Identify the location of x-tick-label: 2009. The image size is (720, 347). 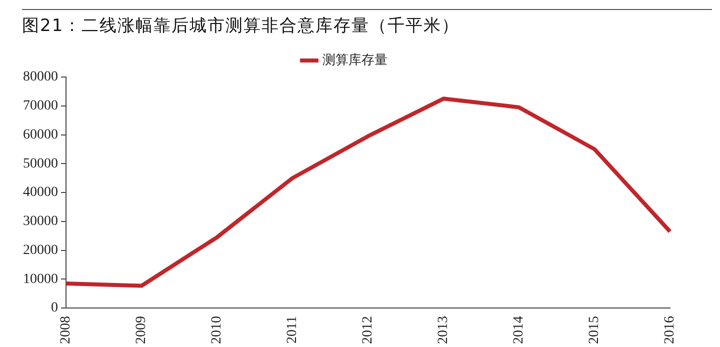
(142, 330).